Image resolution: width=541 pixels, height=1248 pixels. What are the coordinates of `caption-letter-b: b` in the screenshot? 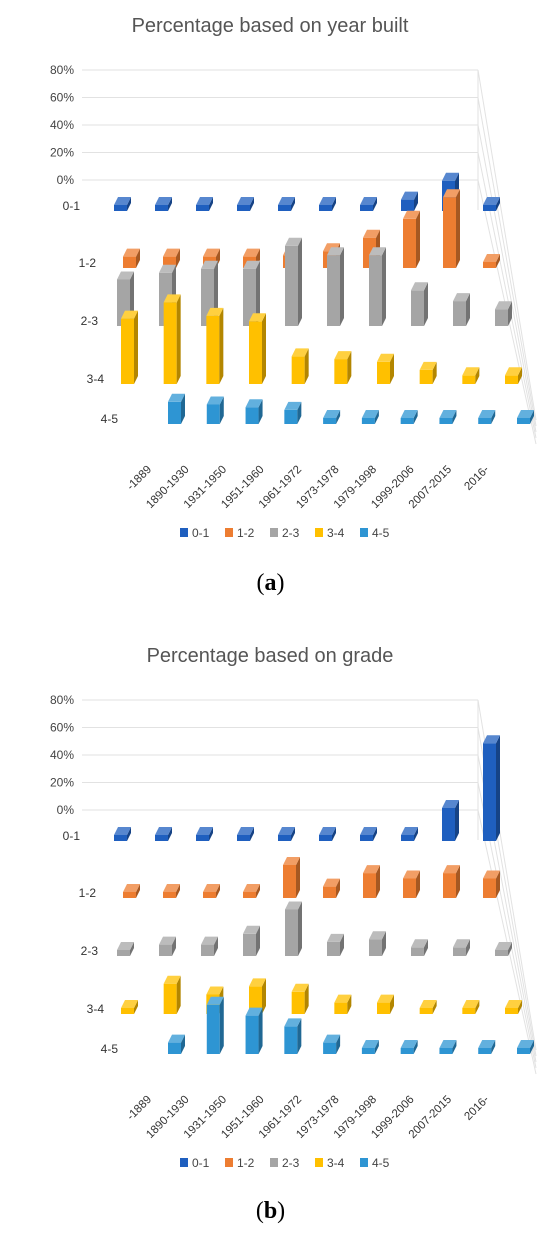 It's located at (270, 1211).